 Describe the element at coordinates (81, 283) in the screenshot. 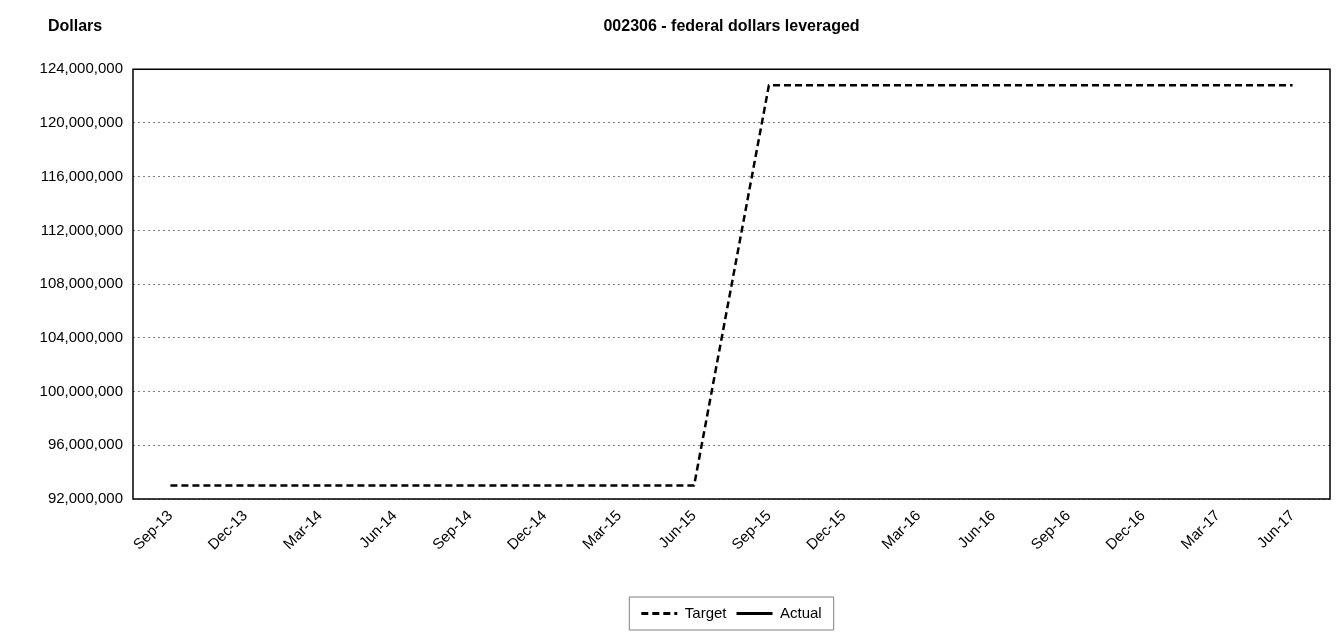

I see `y-tick-label: 108,000,000` at that location.